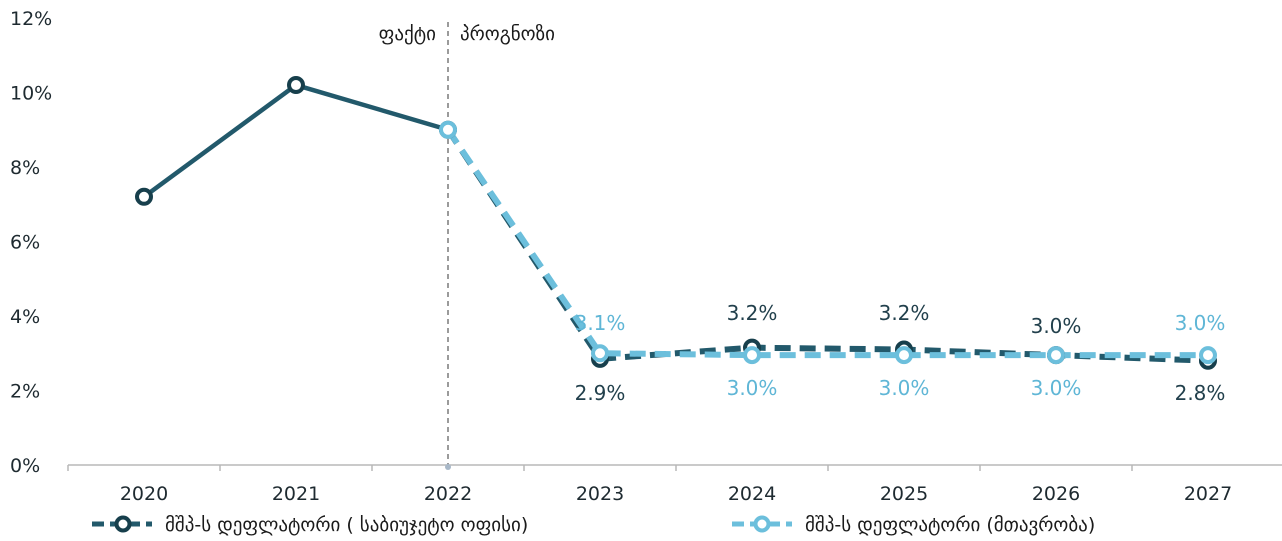 Image resolution: width=1282 pixels, height=541 pixels. Describe the element at coordinates (407, 34) in the screenshot. I see `annotation-fact: ფაქტი` at that location.